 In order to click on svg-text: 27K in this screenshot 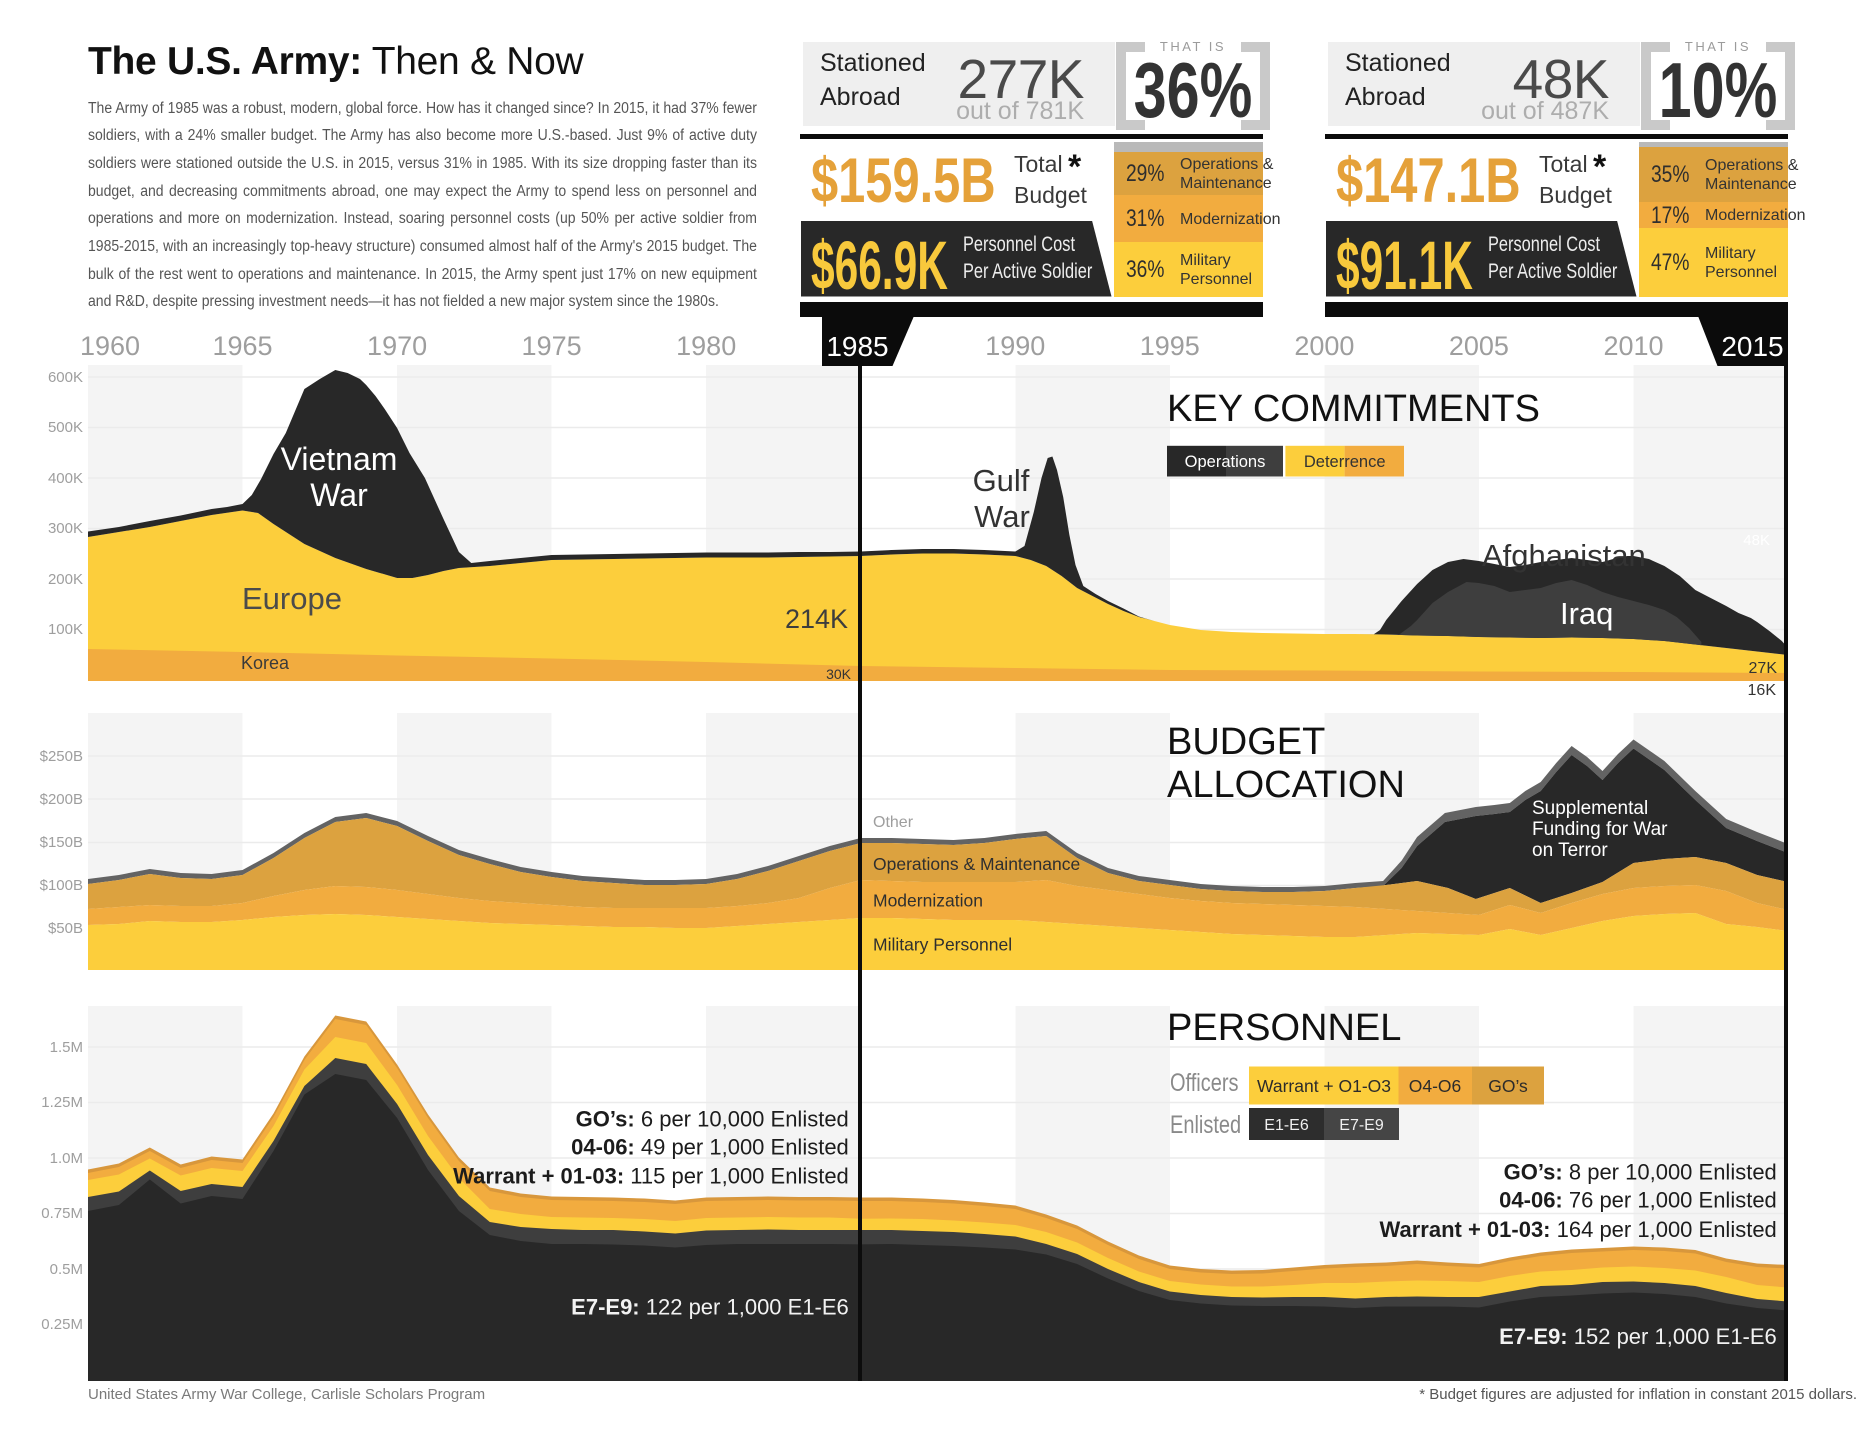, I will do `click(1763, 668)`.